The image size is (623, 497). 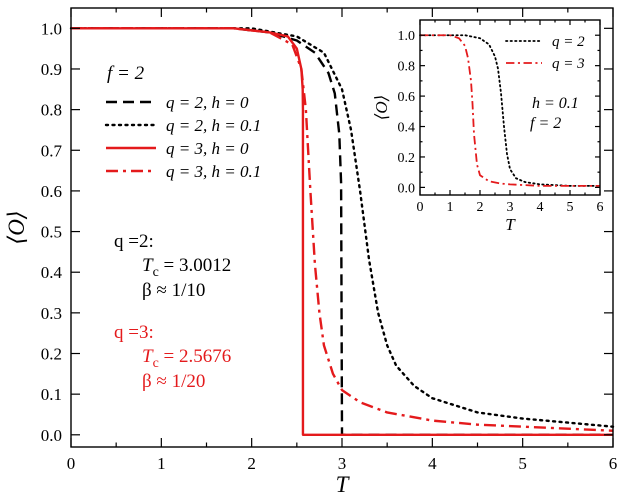 I want to click on main-x-tick-label-0: 0, so click(x=71, y=463).